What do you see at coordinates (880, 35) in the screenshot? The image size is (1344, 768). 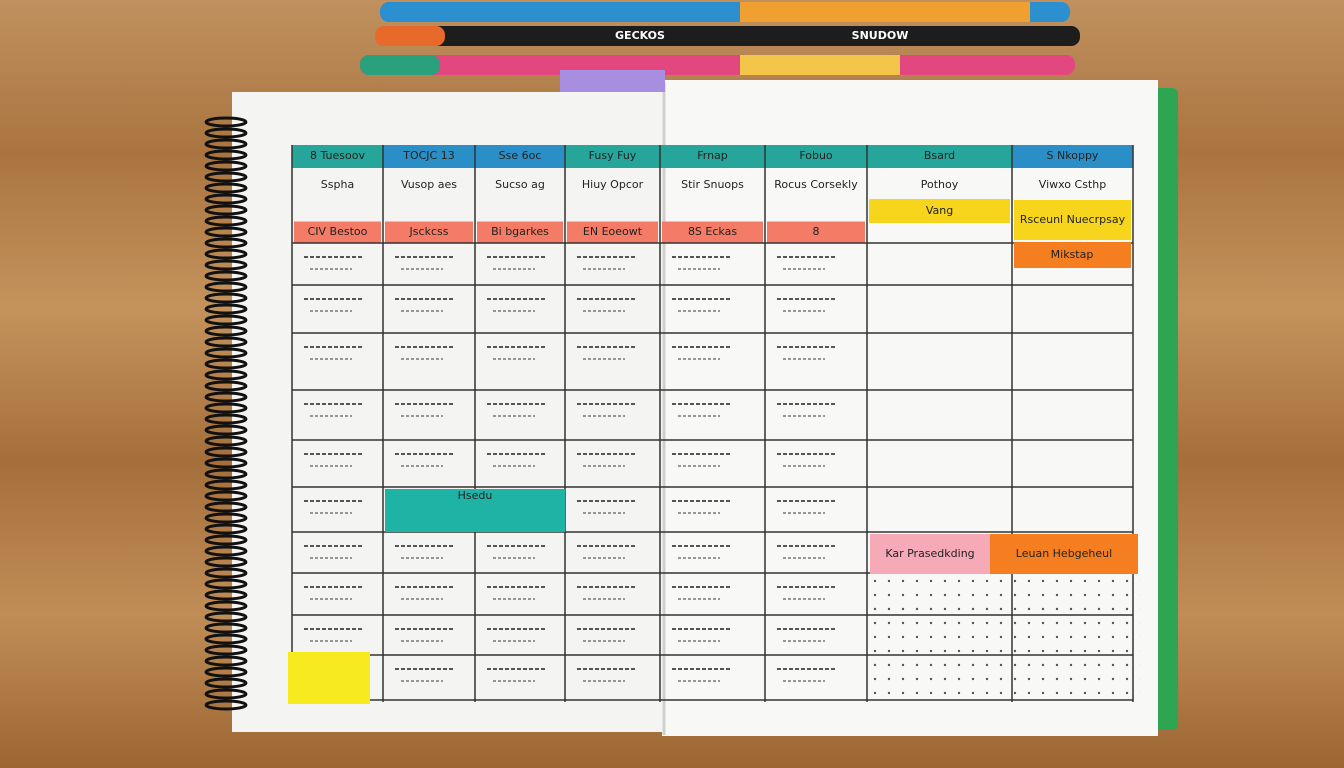 I see `pen-label: SNUDOW` at bounding box center [880, 35].